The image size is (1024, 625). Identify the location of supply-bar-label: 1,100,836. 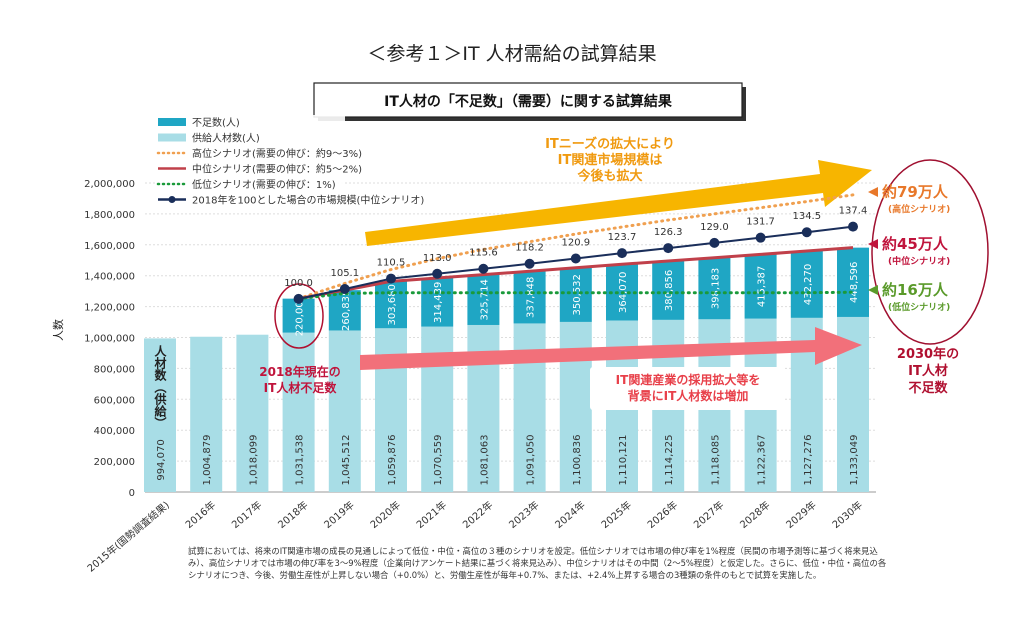
(577, 460).